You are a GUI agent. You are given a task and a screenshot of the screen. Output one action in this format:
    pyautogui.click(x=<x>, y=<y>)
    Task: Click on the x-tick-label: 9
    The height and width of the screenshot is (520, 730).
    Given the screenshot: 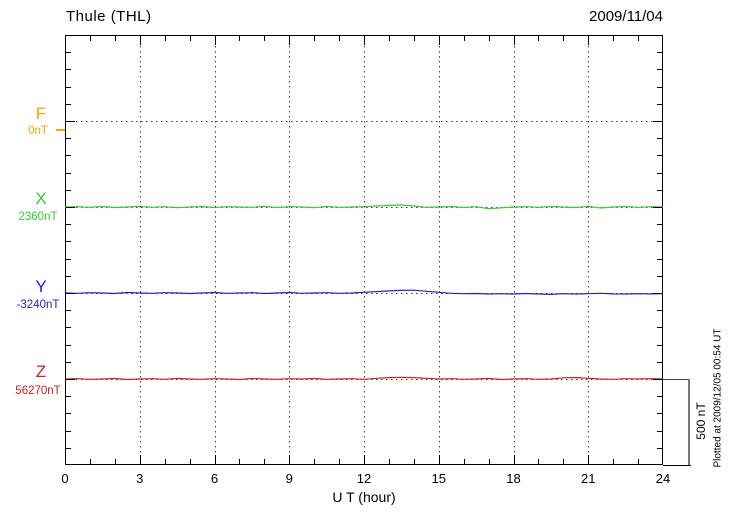 What is the action you would take?
    pyautogui.click(x=289, y=478)
    